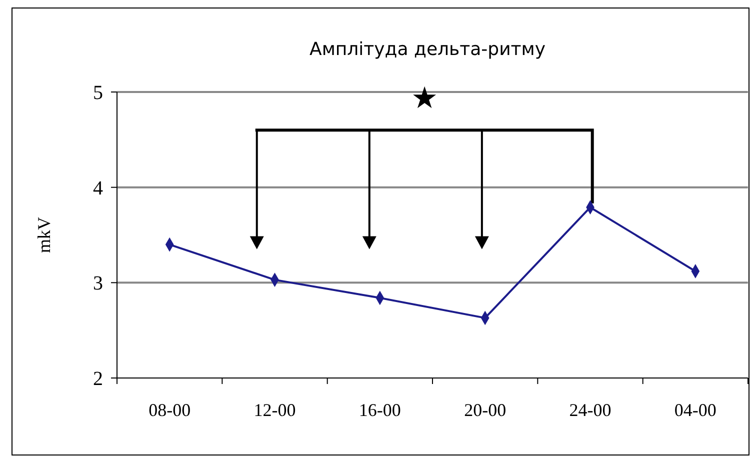  I want to click on y-tick-label: 2, so click(98, 379).